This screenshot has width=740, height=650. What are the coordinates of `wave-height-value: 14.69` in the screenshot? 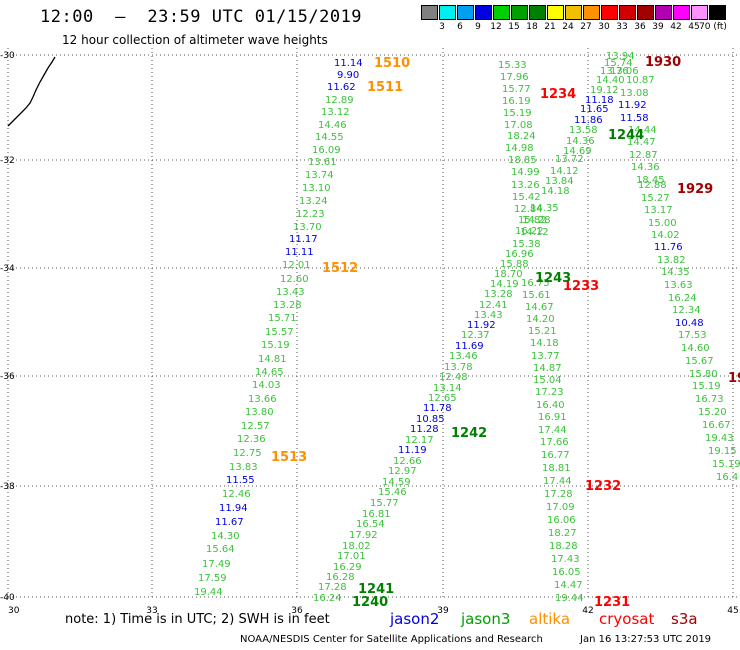 It's located at (577, 151).